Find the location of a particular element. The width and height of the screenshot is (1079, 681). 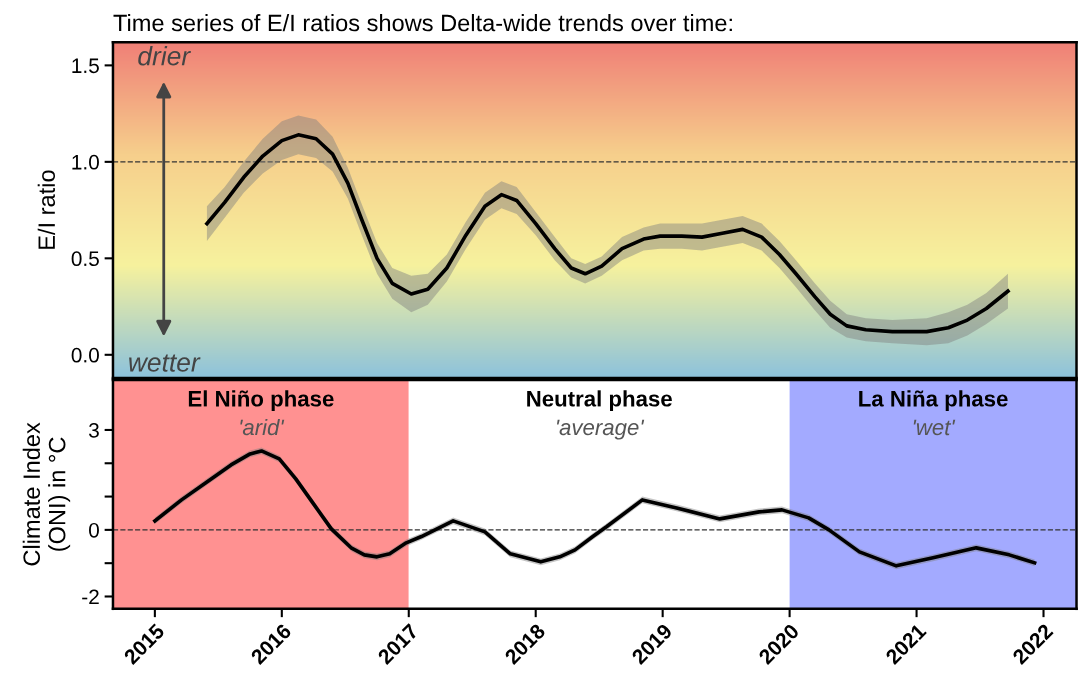

chart-title: Time series of E/I ratios shows Delta-wide trends over time: is located at coordinates (422, 23).